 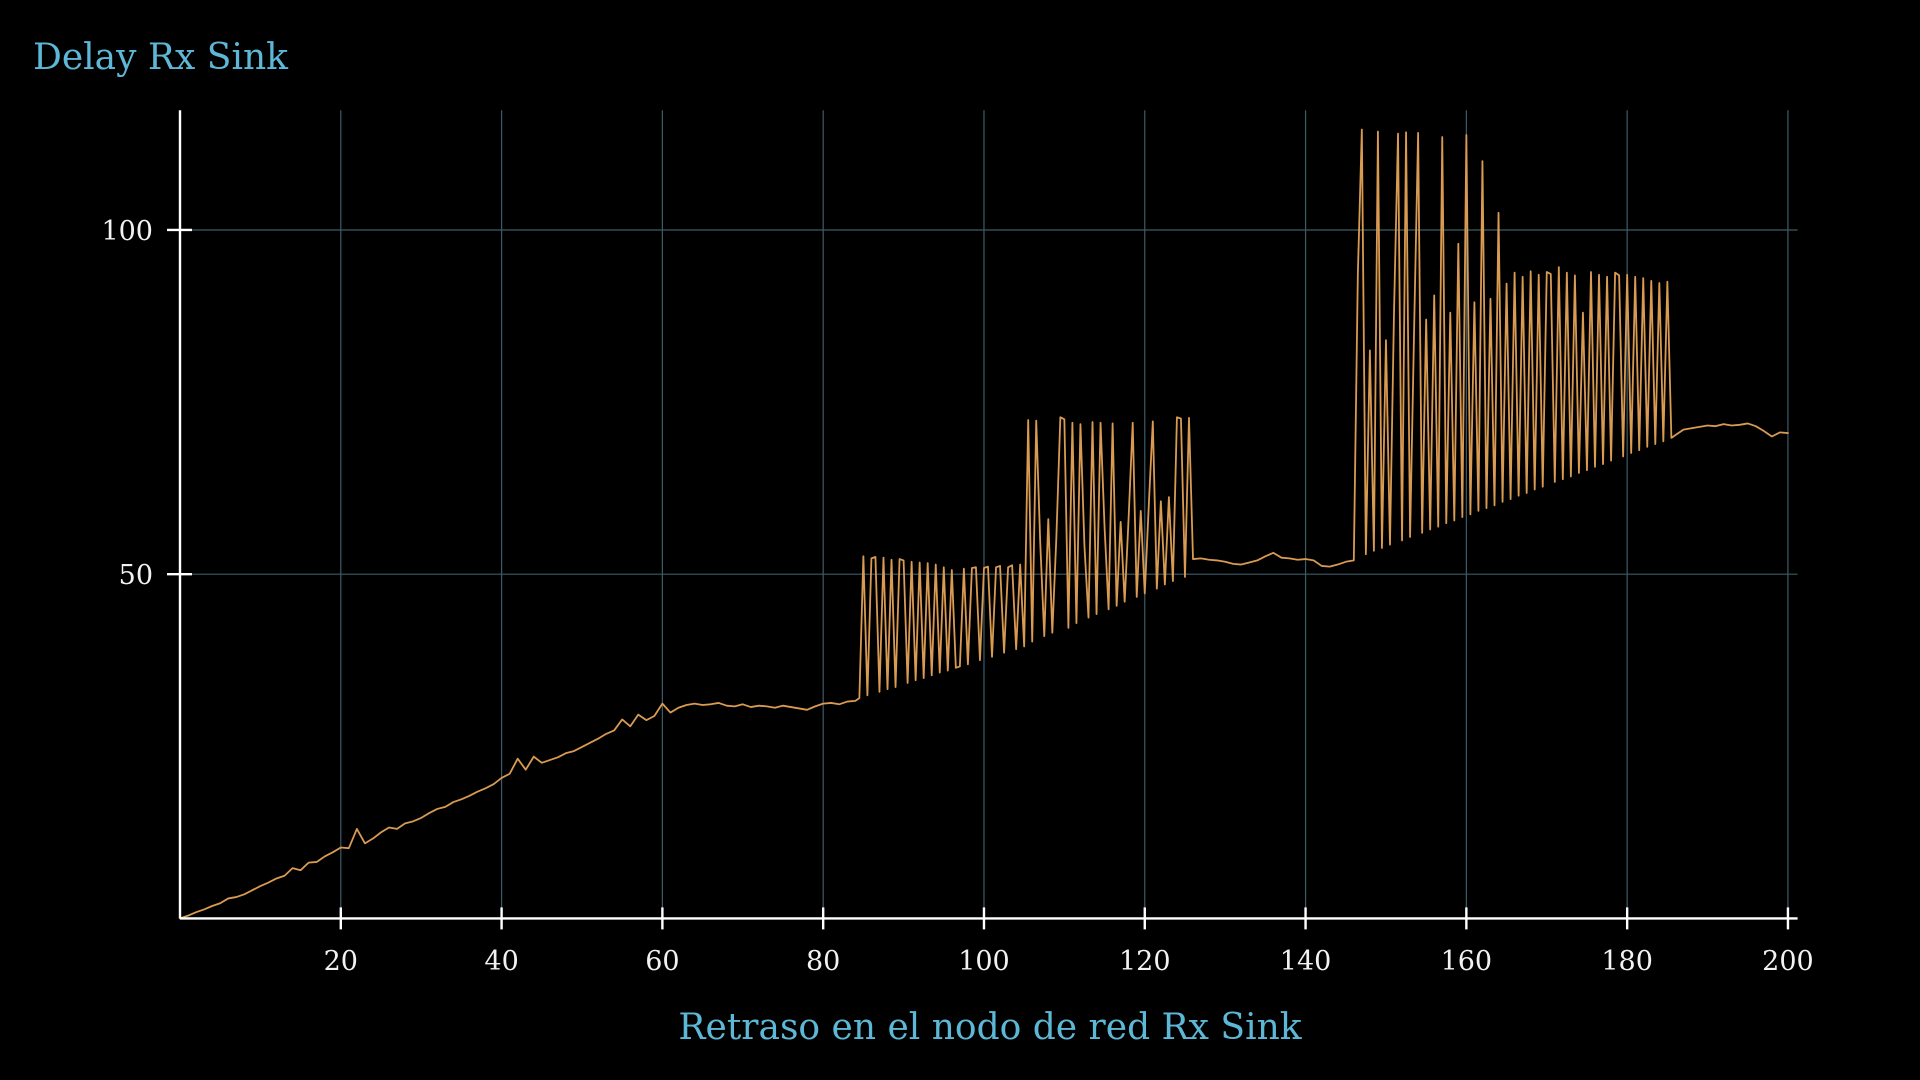 I want to click on x-tick-label: 140, so click(x=1306, y=961).